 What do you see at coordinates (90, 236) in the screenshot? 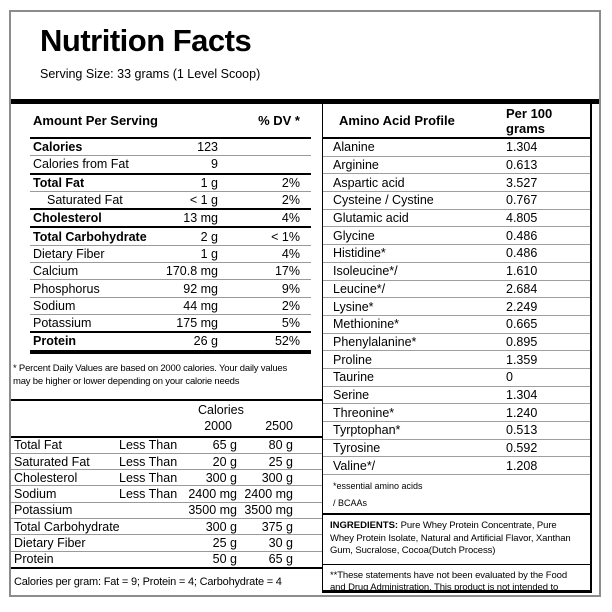
I see `nutrient-name: Total Carbohydrate` at bounding box center [90, 236].